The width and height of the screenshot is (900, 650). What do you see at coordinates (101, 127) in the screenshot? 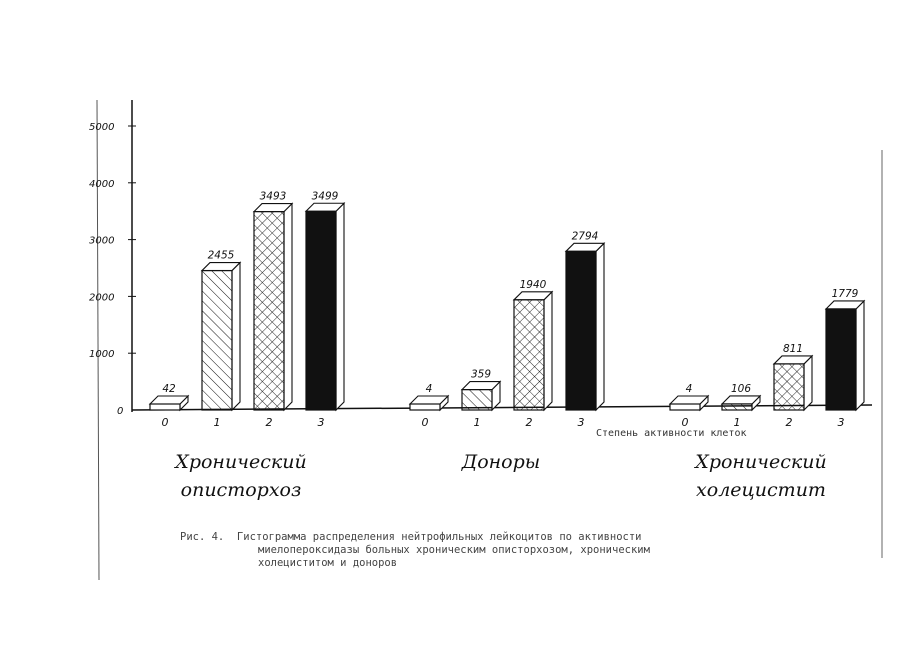
I see `y-tick-label: 5000` at bounding box center [101, 127].